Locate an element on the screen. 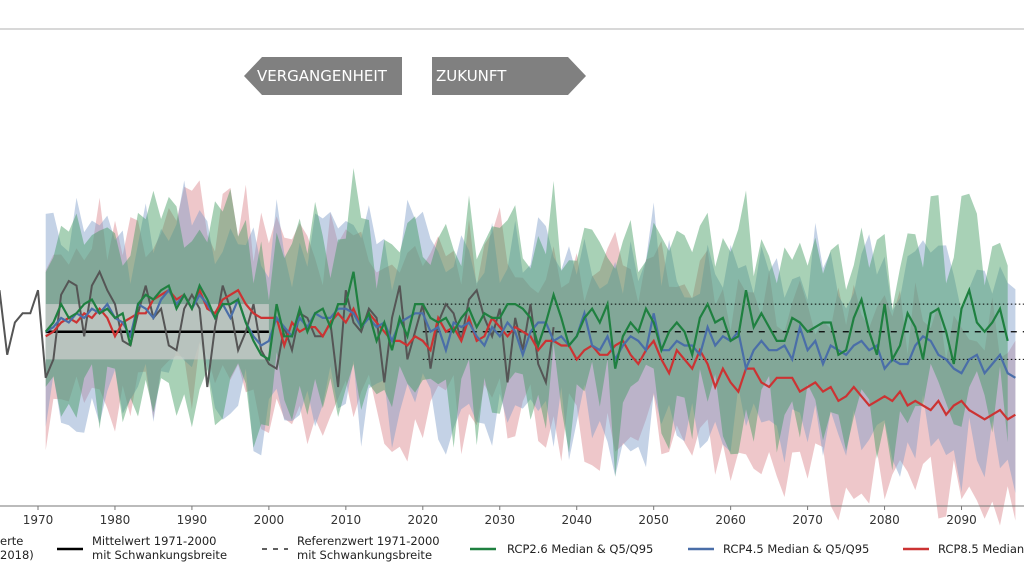 The image size is (1024, 576). legend-mean-label: Mittelwert 1971-2000 is located at coordinates (154, 541).